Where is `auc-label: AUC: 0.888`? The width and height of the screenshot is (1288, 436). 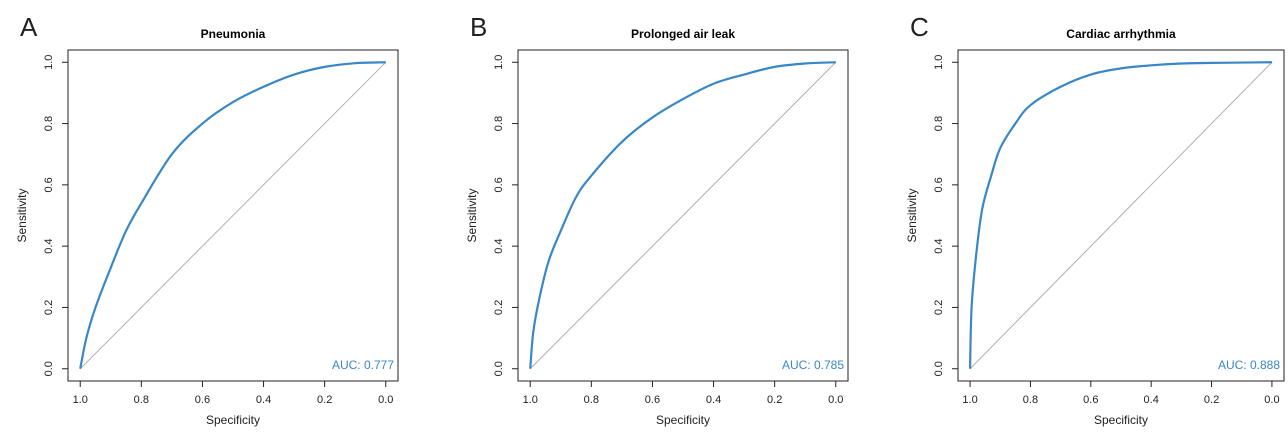
auc-label: AUC: 0.888 is located at coordinates (1249, 365).